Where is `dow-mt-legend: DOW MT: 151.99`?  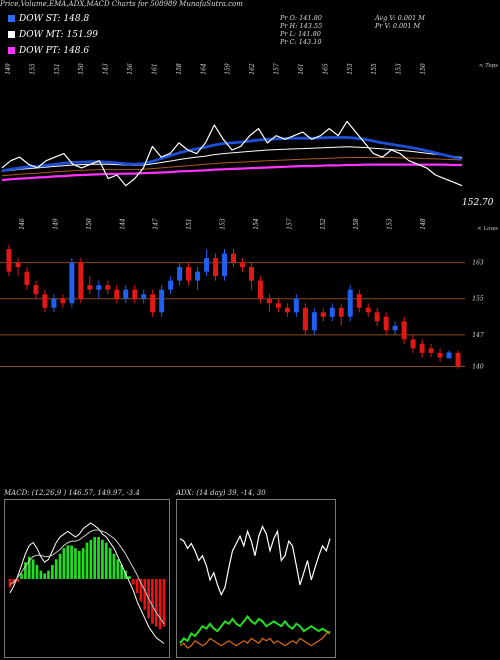 dow-mt-legend: DOW MT: 151.99 is located at coordinates (53, 35).